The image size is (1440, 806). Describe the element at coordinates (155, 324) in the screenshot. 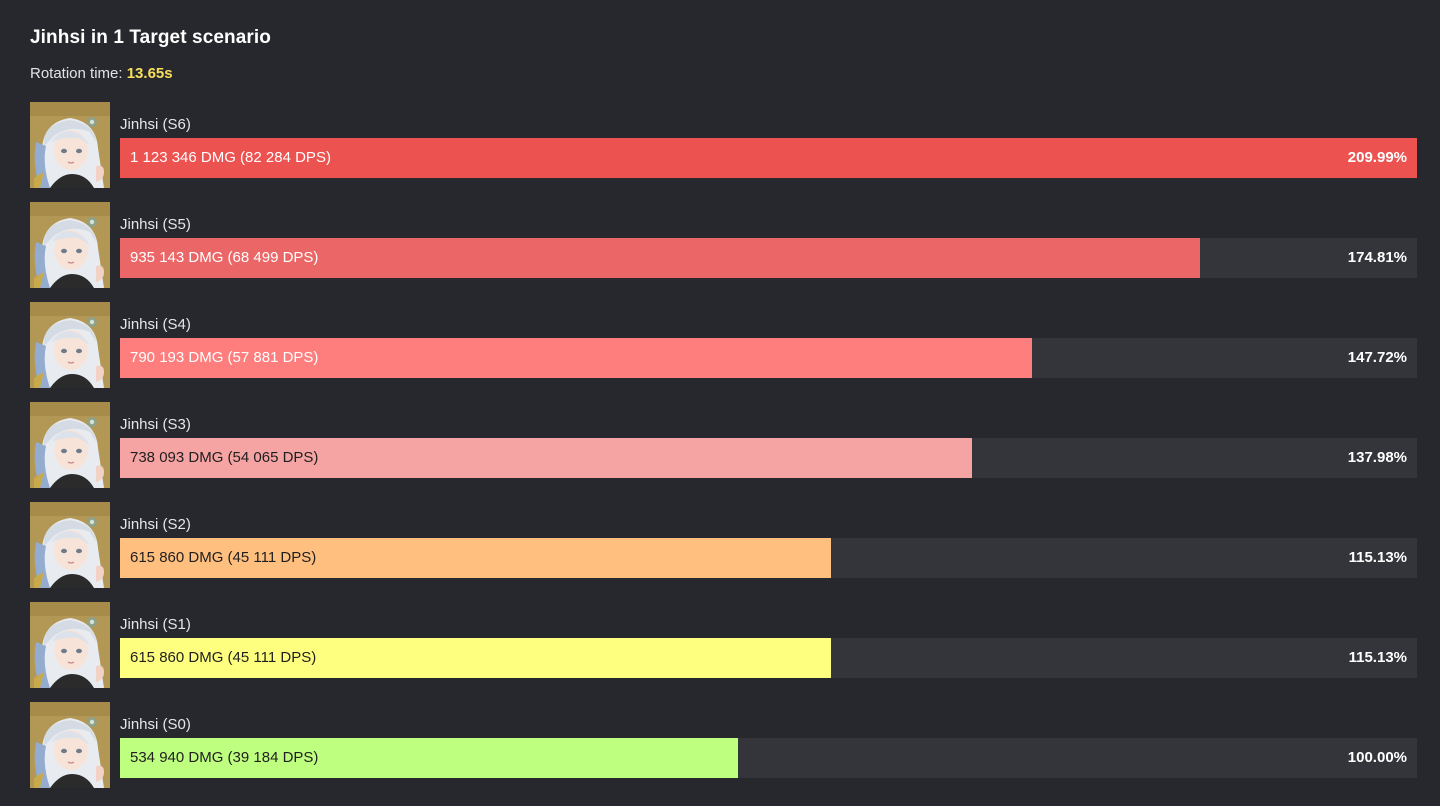

I see `bar-label: Jinhsi (S4)` at that location.